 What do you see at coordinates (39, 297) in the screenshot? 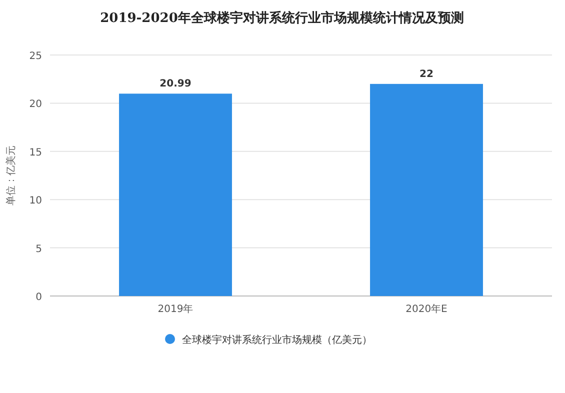
I see `y-tick-label: 0` at bounding box center [39, 297].